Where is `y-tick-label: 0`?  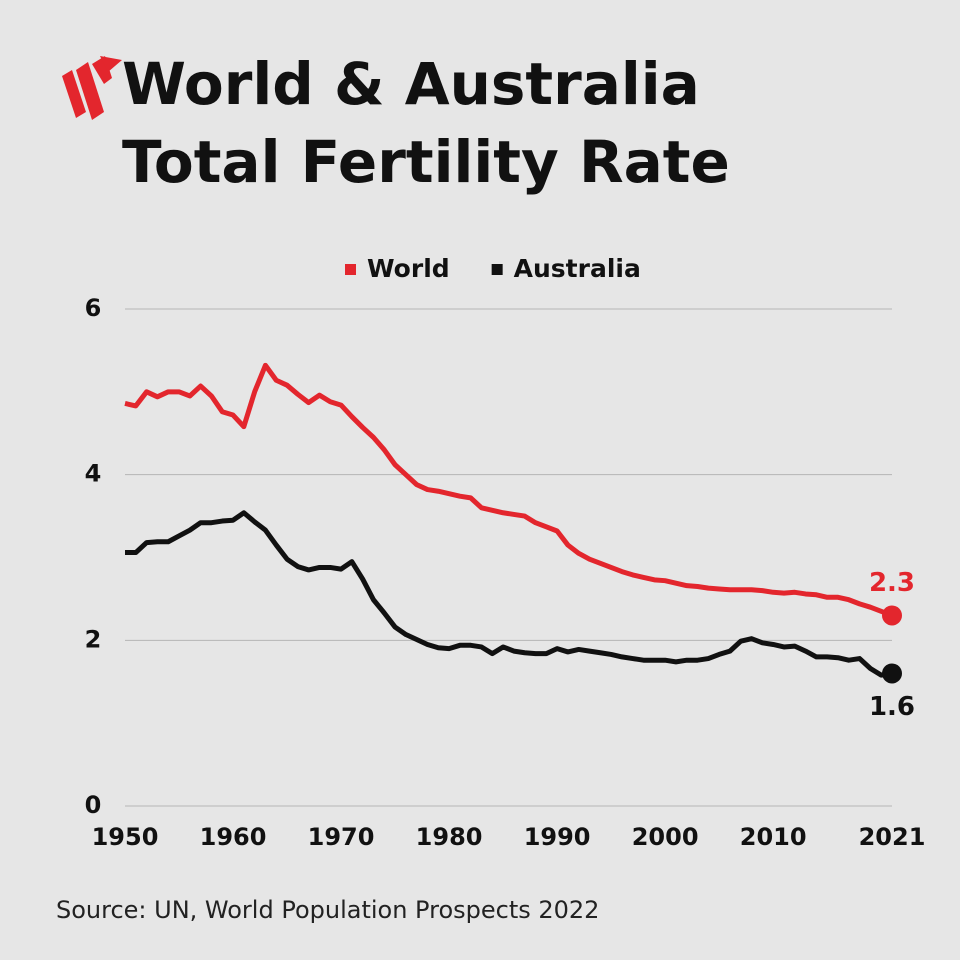
y-tick-label: 0 is located at coordinates (93, 805).